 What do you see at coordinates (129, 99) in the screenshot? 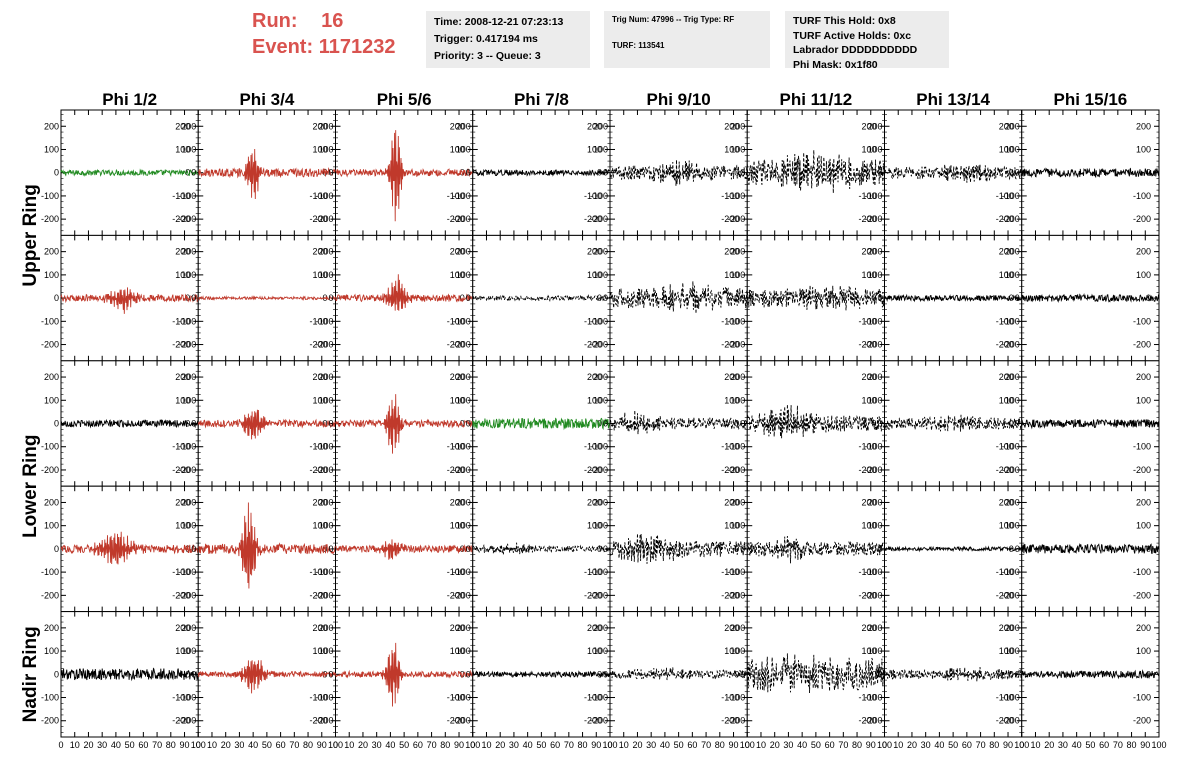
I see `column-header: Phi 1/2` at bounding box center [129, 99].